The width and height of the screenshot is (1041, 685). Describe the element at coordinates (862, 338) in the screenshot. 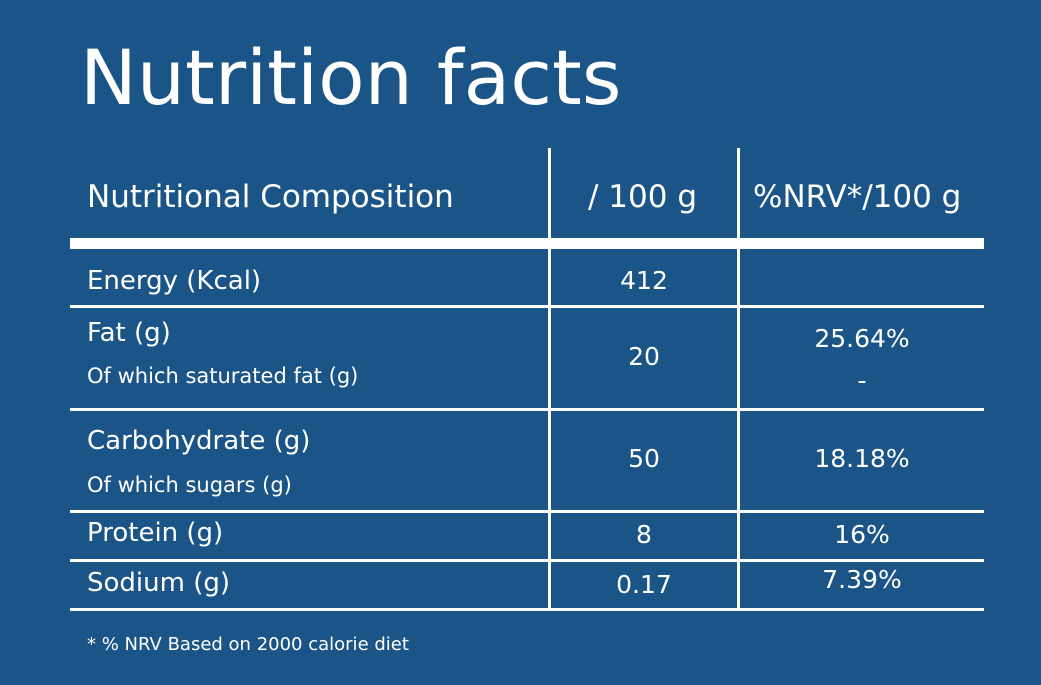

I see `row-nrv-fat: 25.64%` at that location.